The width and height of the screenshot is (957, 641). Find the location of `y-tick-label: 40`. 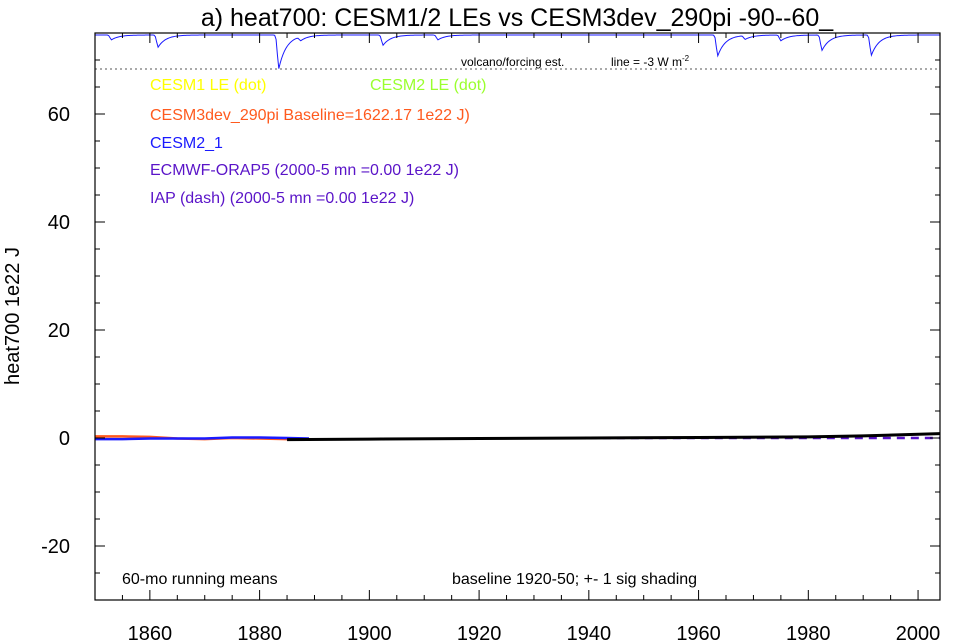

y-tick-label: 40 is located at coordinates (59, 223).